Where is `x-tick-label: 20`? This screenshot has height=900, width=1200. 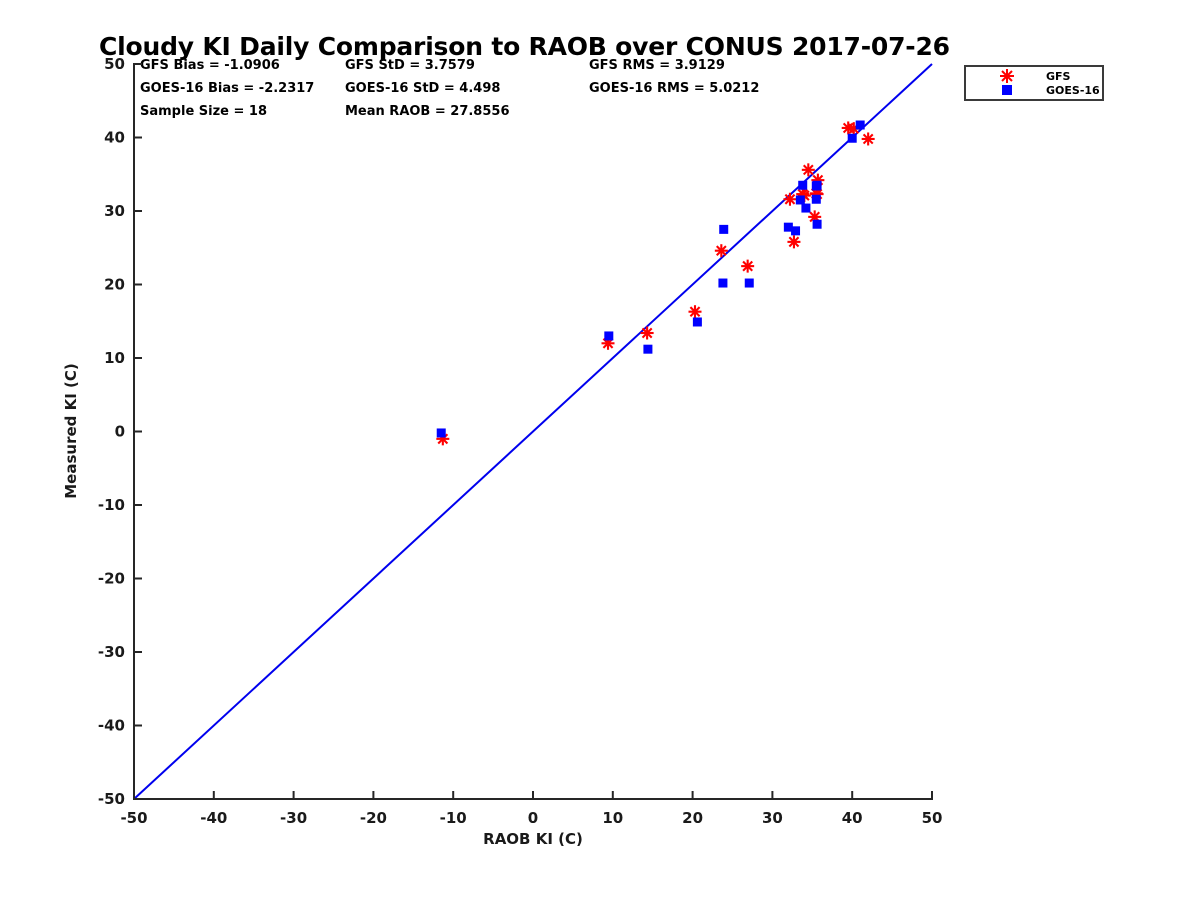
x-tick-label: 20 is located at coordinates (692, 818).